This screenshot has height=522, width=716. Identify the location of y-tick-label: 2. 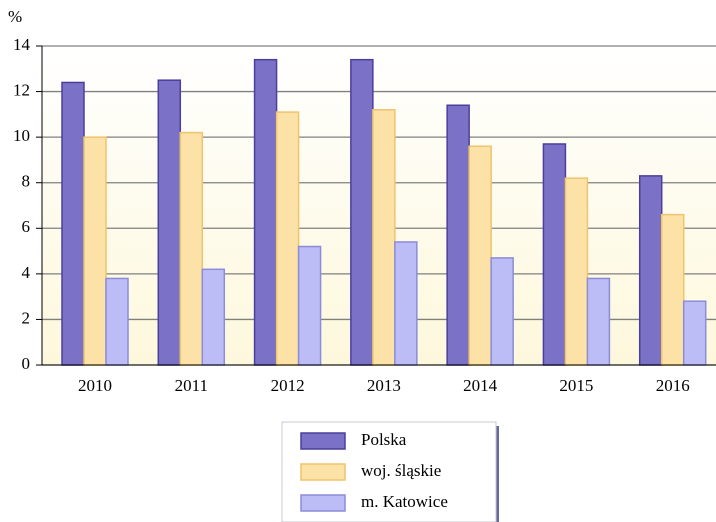
(26, 317).